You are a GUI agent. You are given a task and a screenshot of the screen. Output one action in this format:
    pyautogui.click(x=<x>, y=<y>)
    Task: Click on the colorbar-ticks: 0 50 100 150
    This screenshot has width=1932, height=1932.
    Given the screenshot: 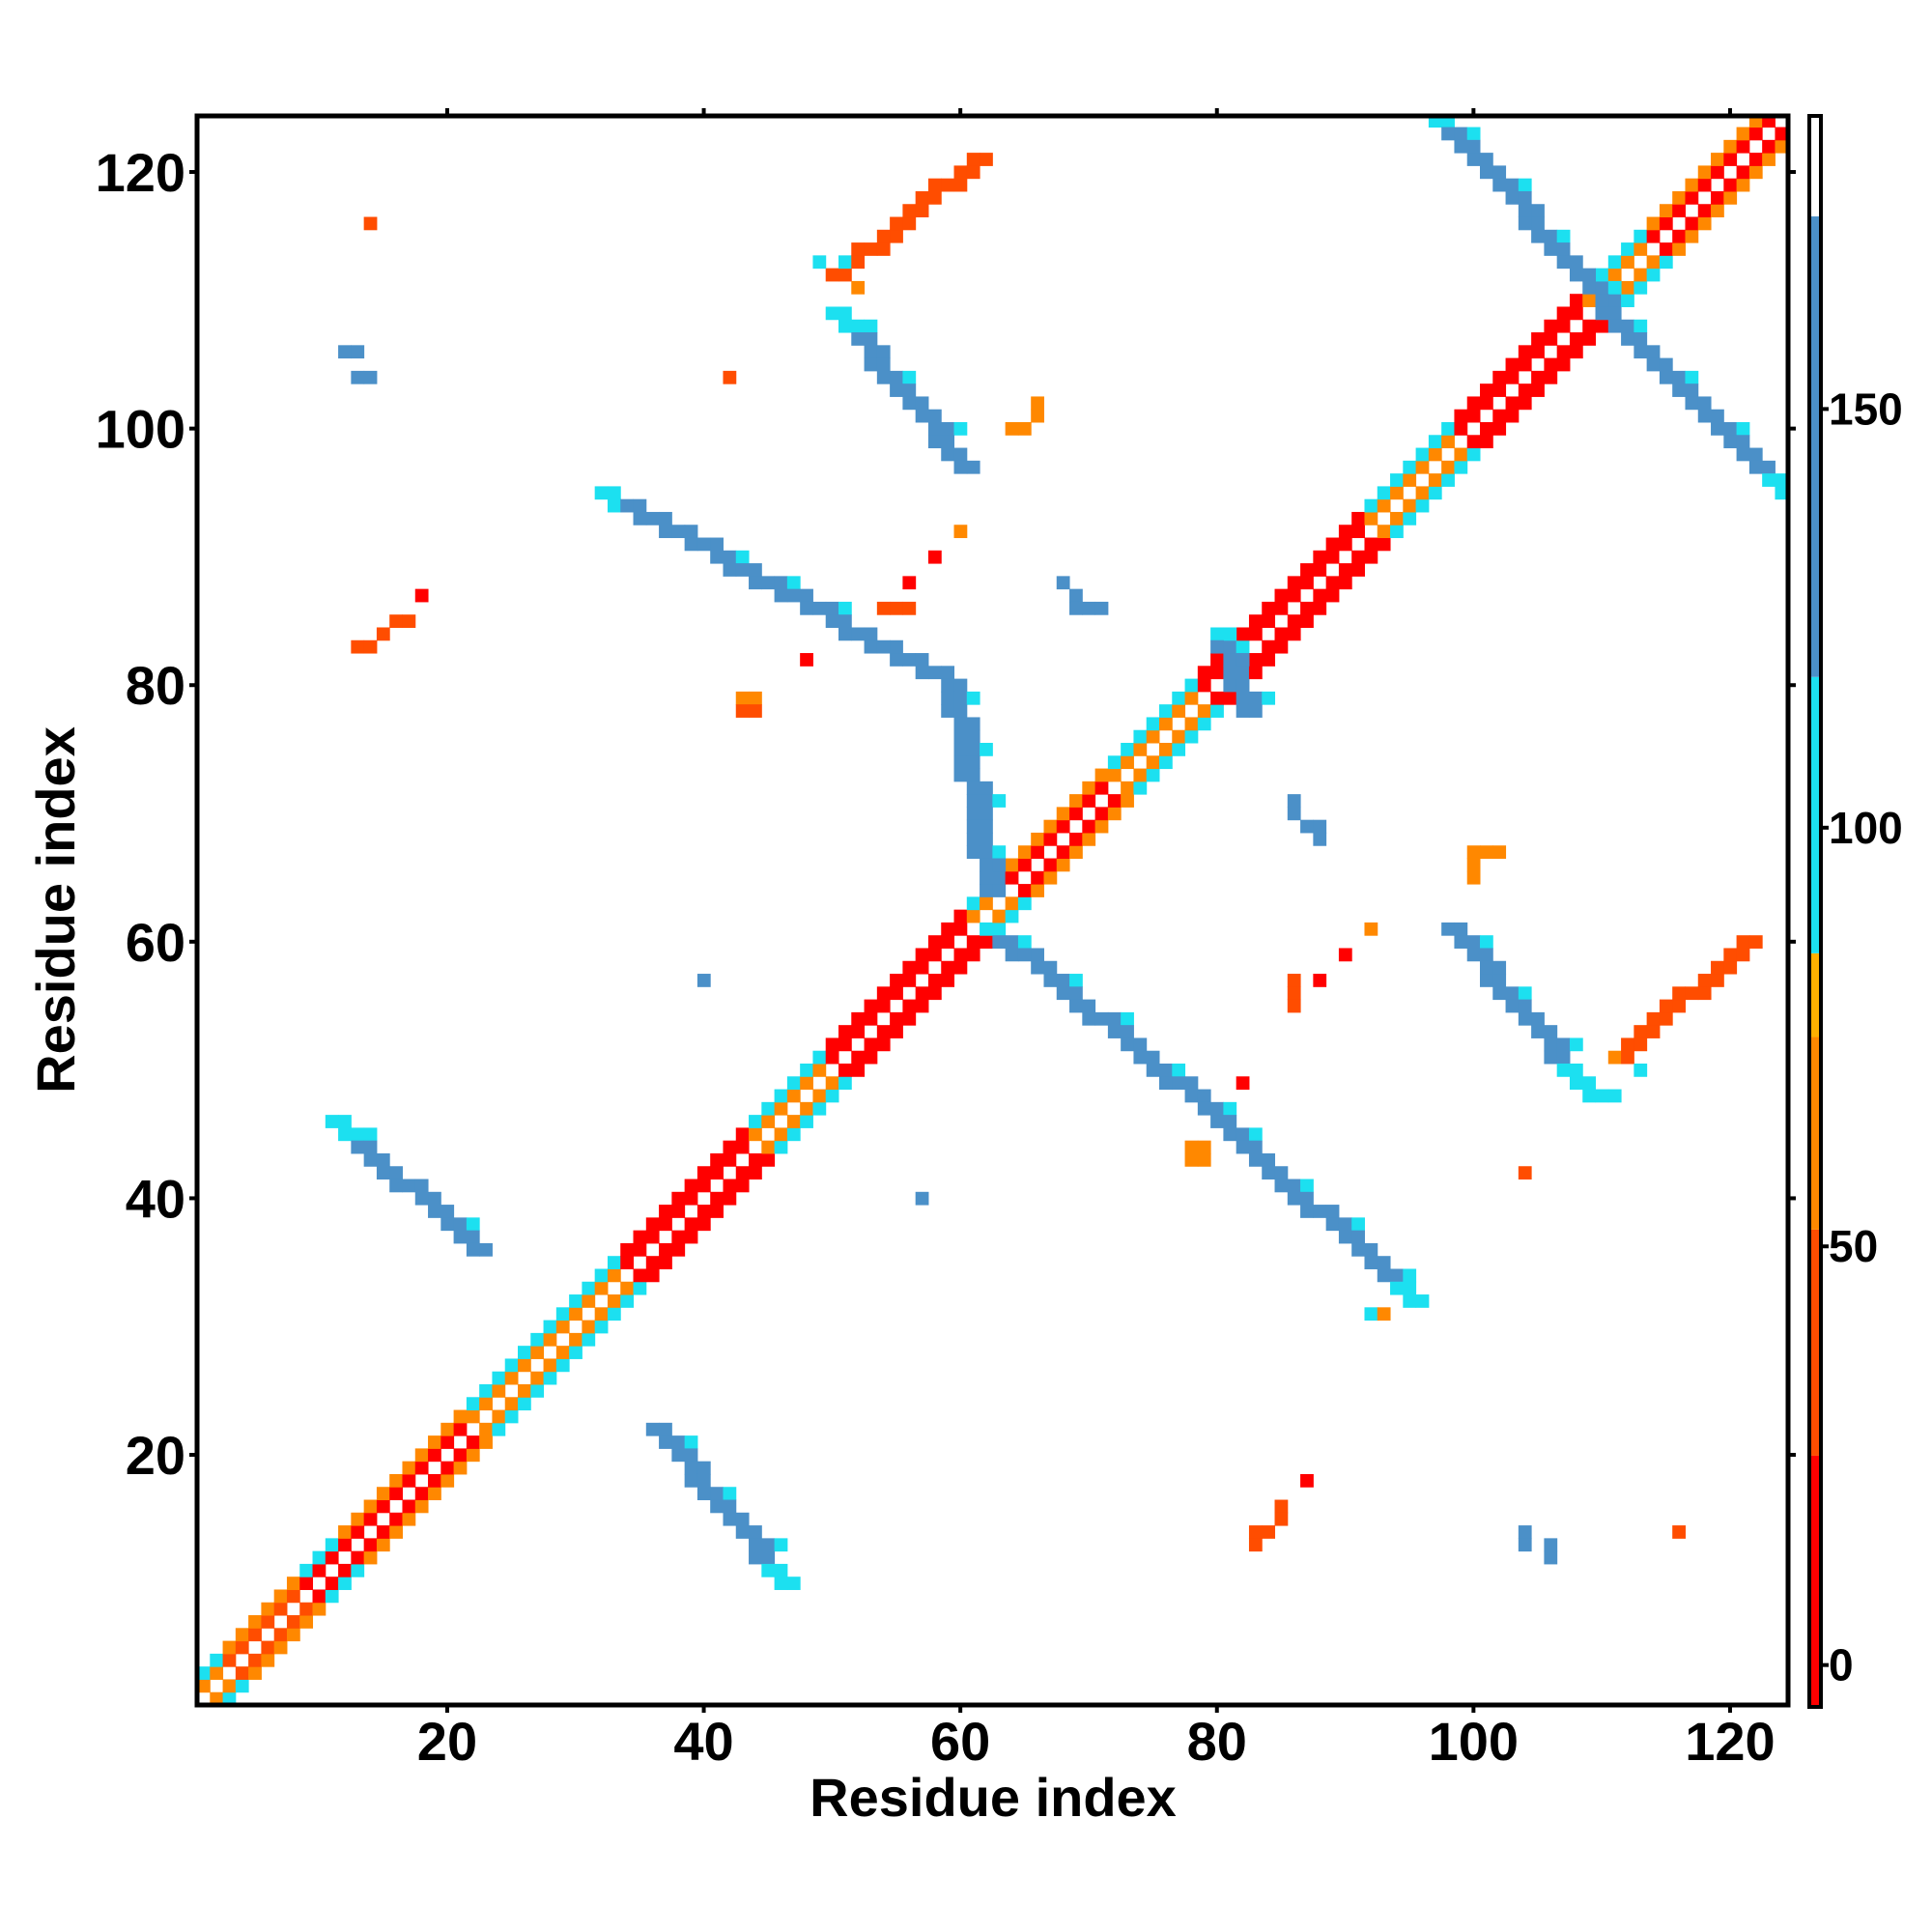 What is the action you would take?
    pyautogui.click(x=1862, y=1037)
    